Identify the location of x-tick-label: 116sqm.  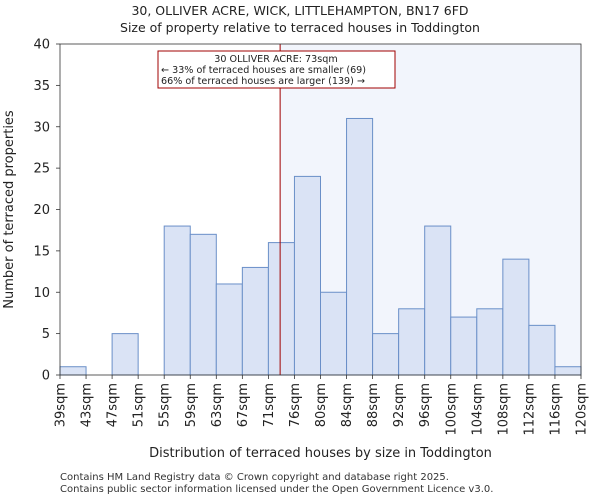
(555, 409).